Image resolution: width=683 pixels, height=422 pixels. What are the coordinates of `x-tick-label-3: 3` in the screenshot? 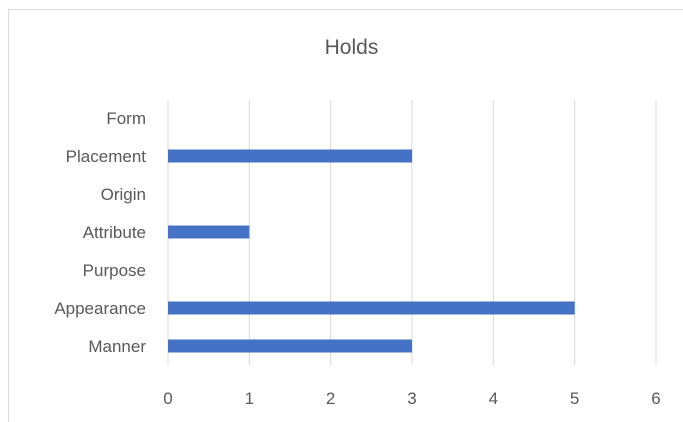 It's located at (411, 398).